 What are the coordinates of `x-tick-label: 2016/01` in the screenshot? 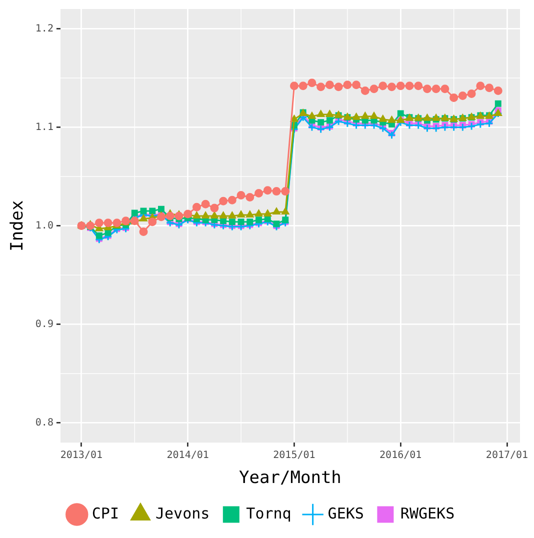 It's located at (401, 456).